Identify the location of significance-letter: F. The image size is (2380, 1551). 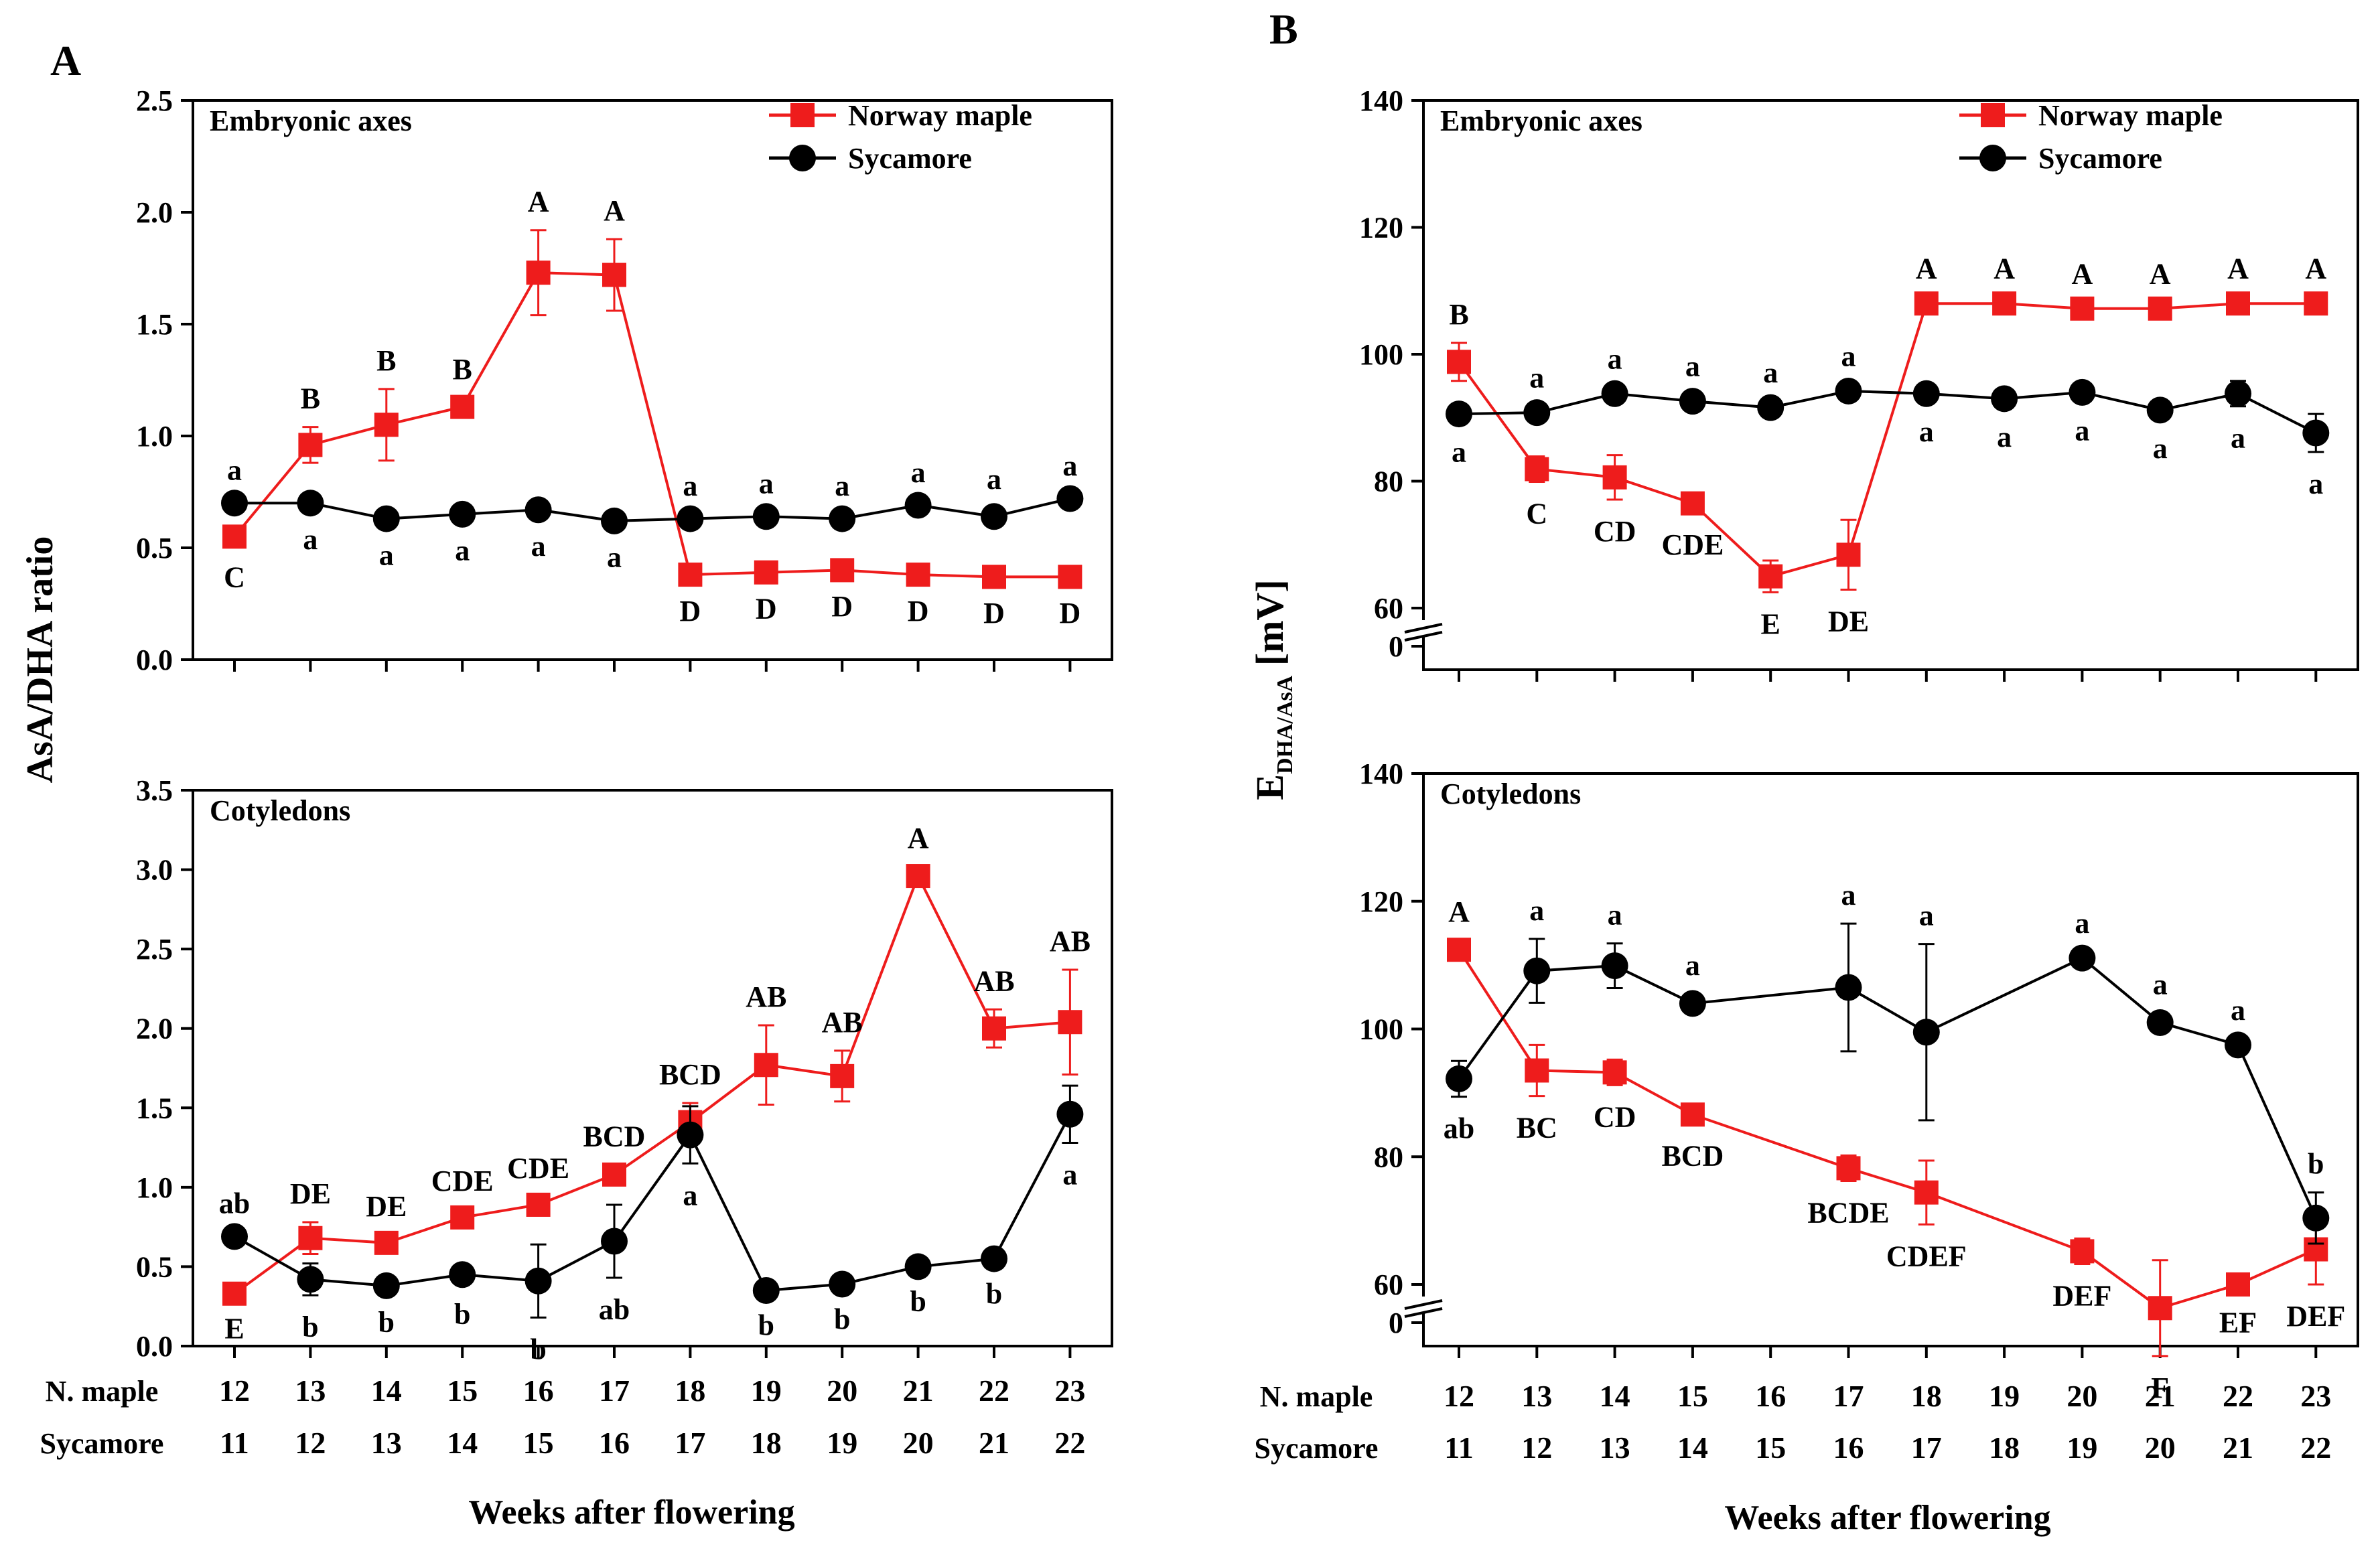
(2160, 1388).